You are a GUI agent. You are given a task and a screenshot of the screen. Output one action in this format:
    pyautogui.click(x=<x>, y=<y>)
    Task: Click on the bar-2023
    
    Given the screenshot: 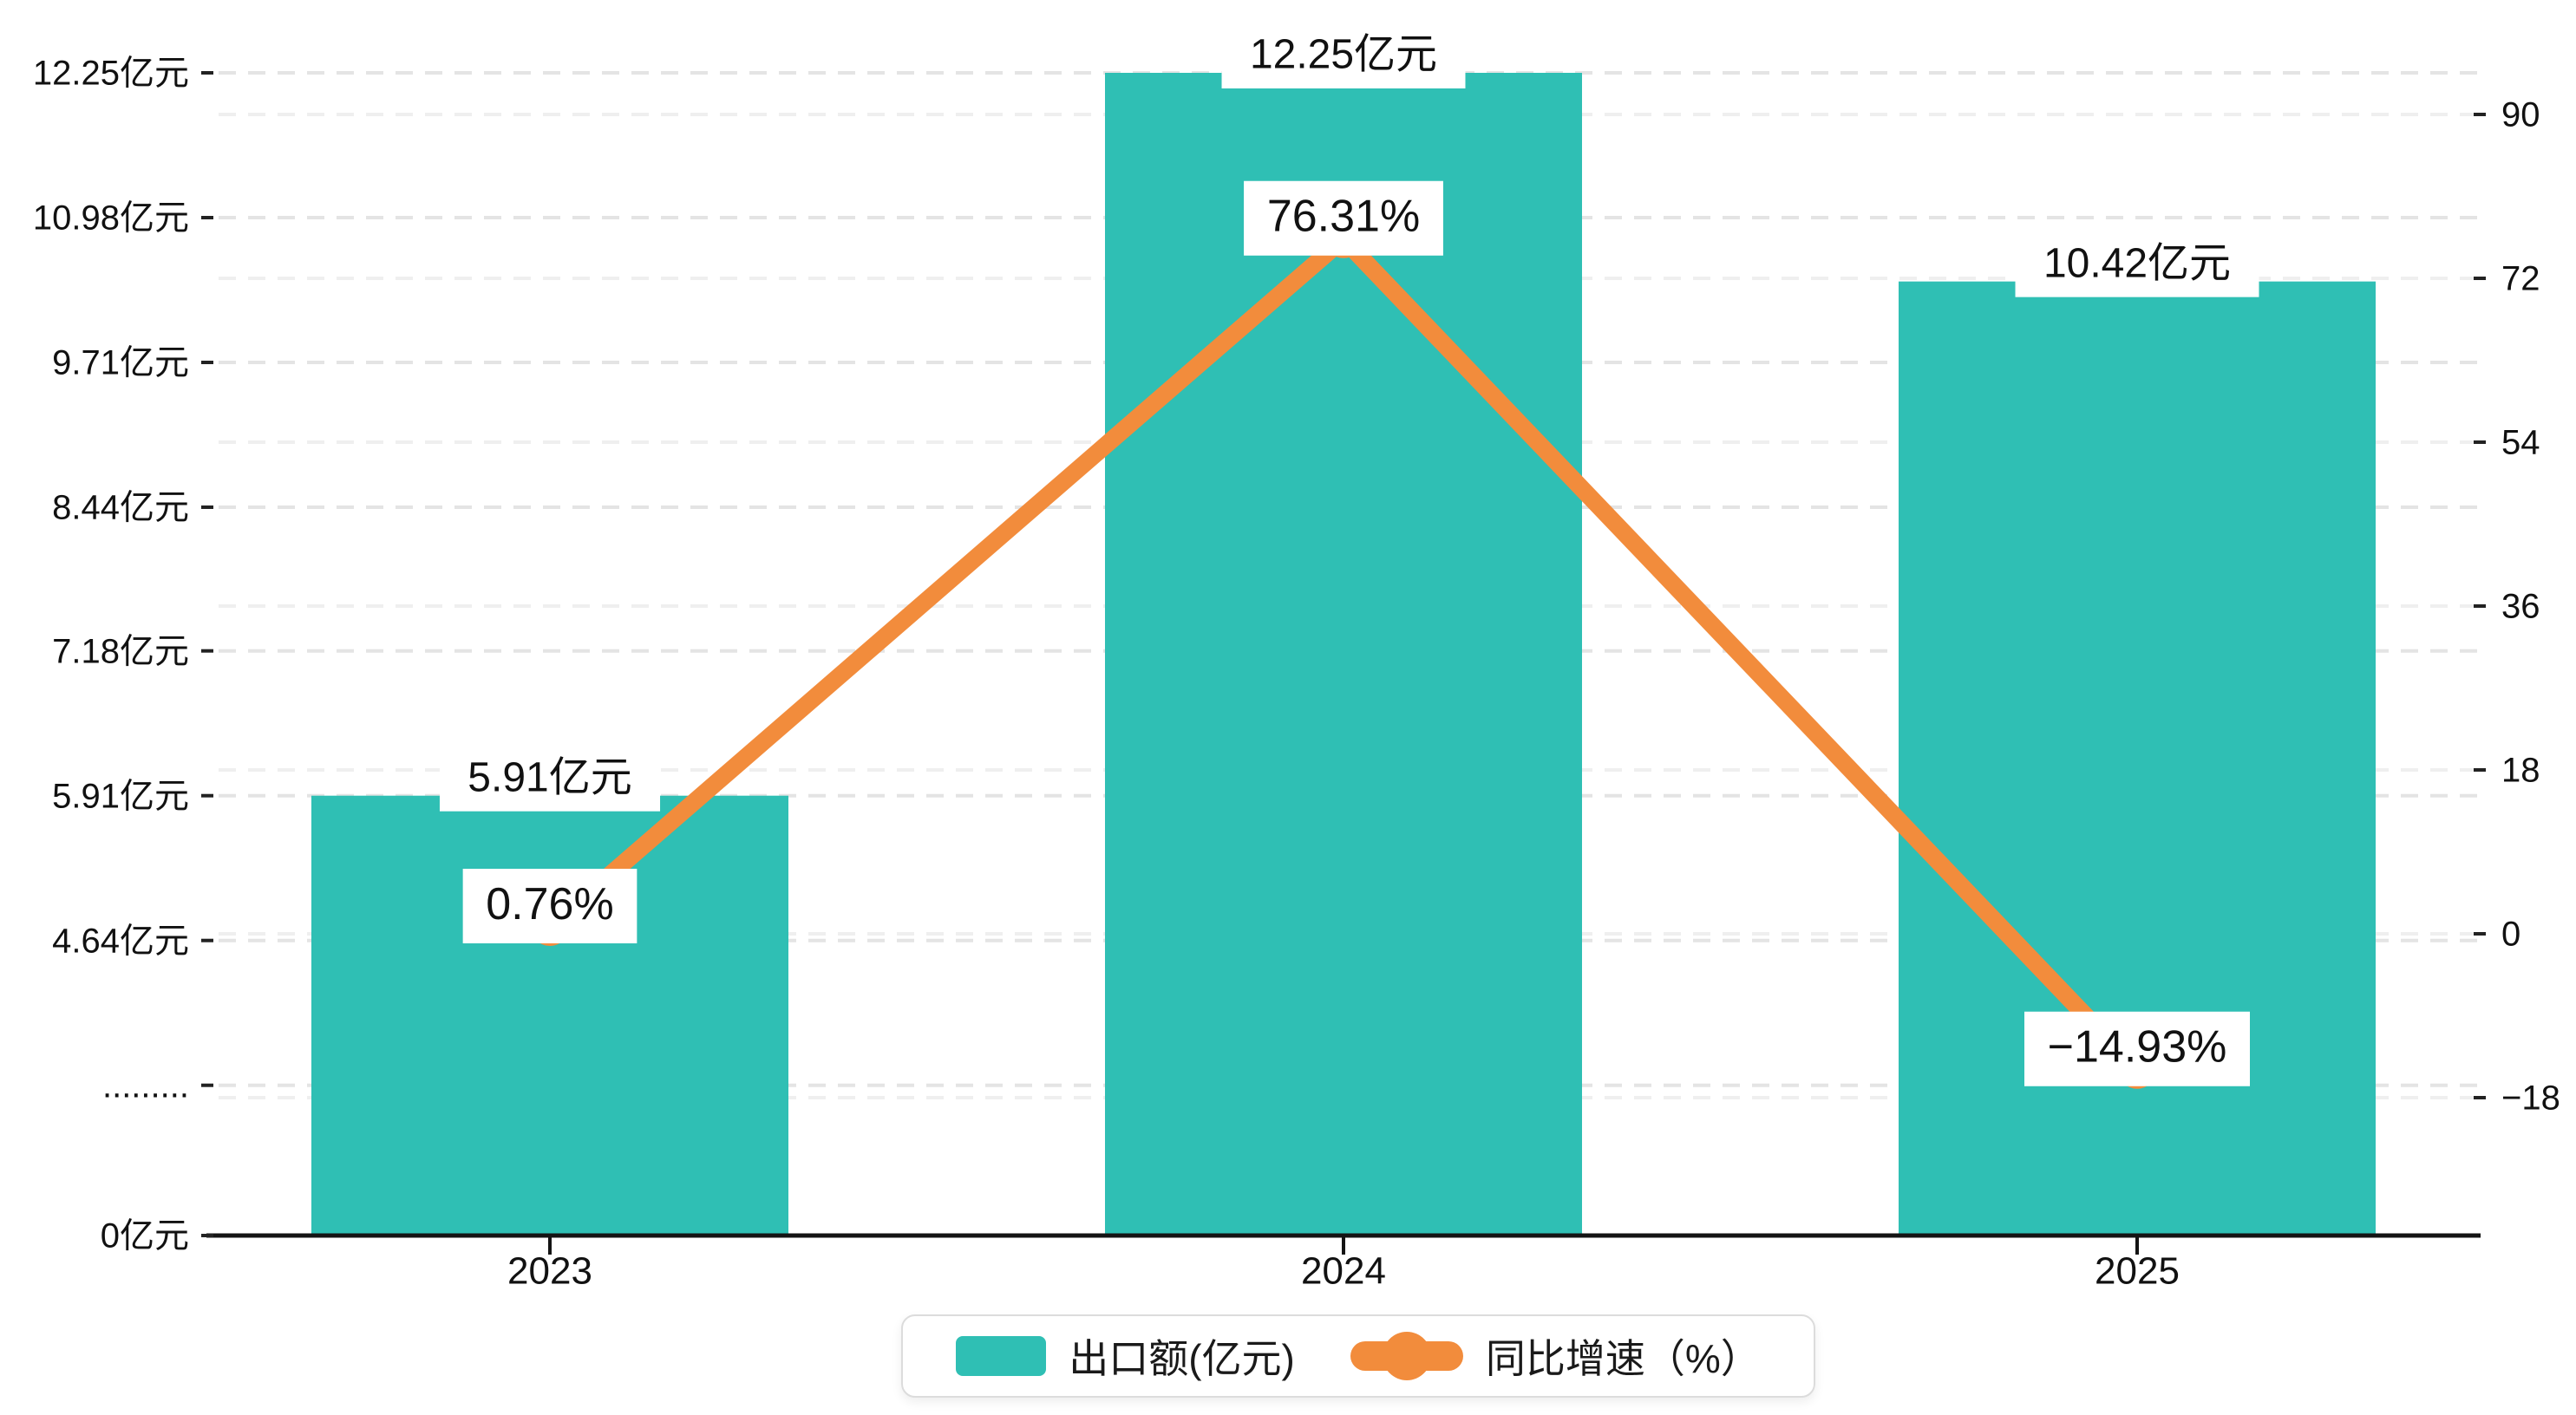 What is the action you would take?
    pyautogui.click(x=549, y=1015)
    